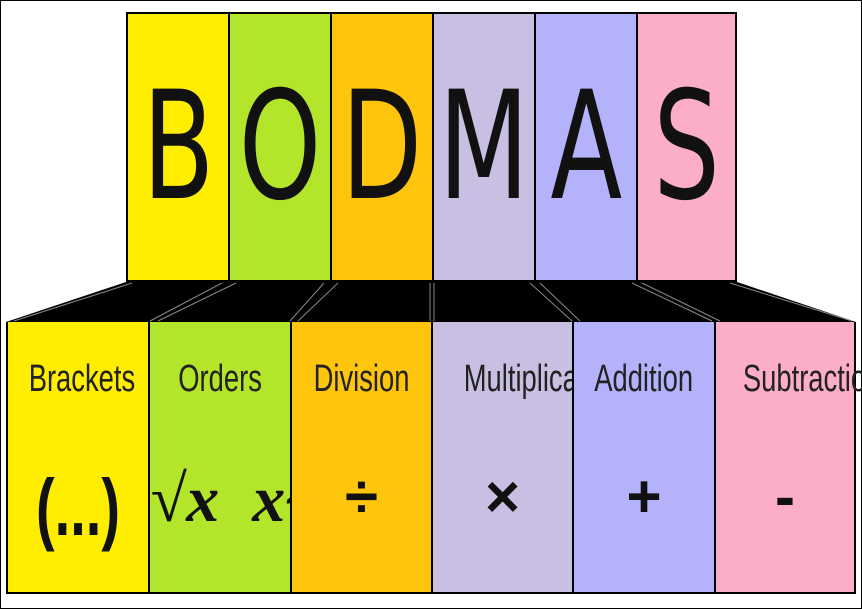  I want to click on letter-o: O, so click(280, 147).